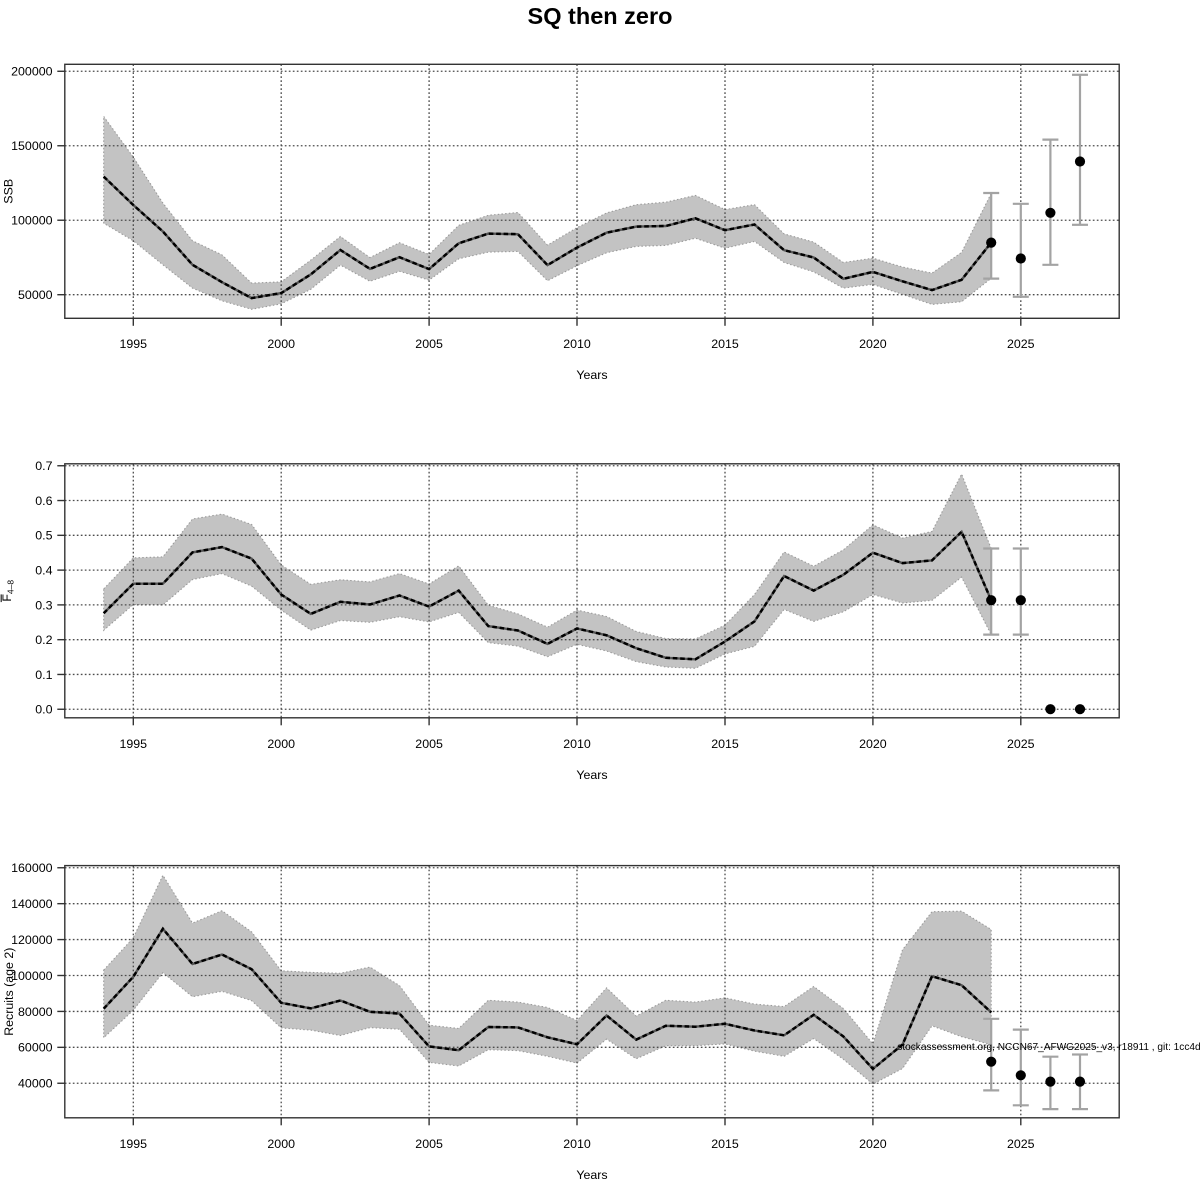 The width and height of the screenshot is (1200, 1200). I want to click on svg-text: 200000, so click(31, 72).